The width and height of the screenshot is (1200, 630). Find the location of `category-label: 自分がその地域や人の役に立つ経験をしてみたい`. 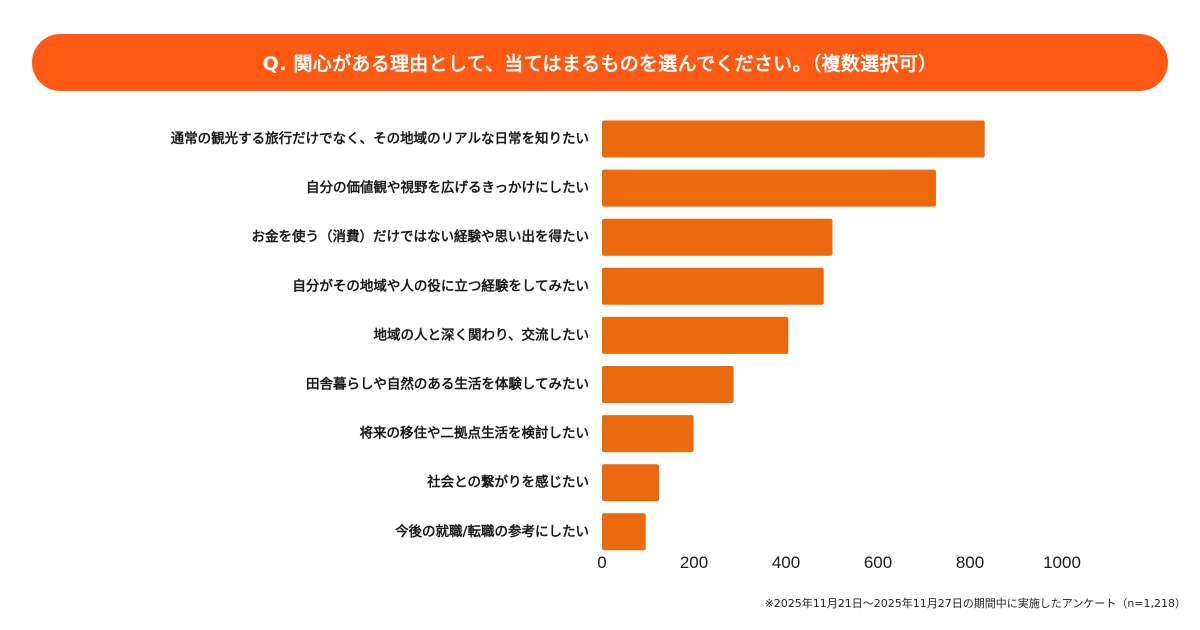

category-label: 自分がその地域や人の役に立つ経験をしてみたい is located at coordinates (440, 285).